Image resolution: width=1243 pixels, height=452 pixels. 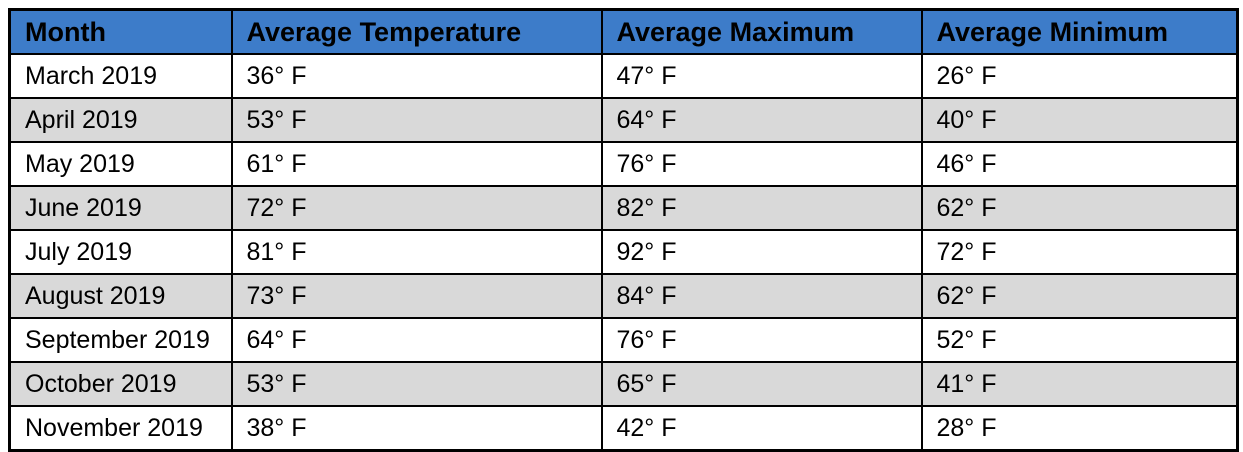 I want to click on column-header-average-minimum: Average Minimum, so click(x=1079, y=31).